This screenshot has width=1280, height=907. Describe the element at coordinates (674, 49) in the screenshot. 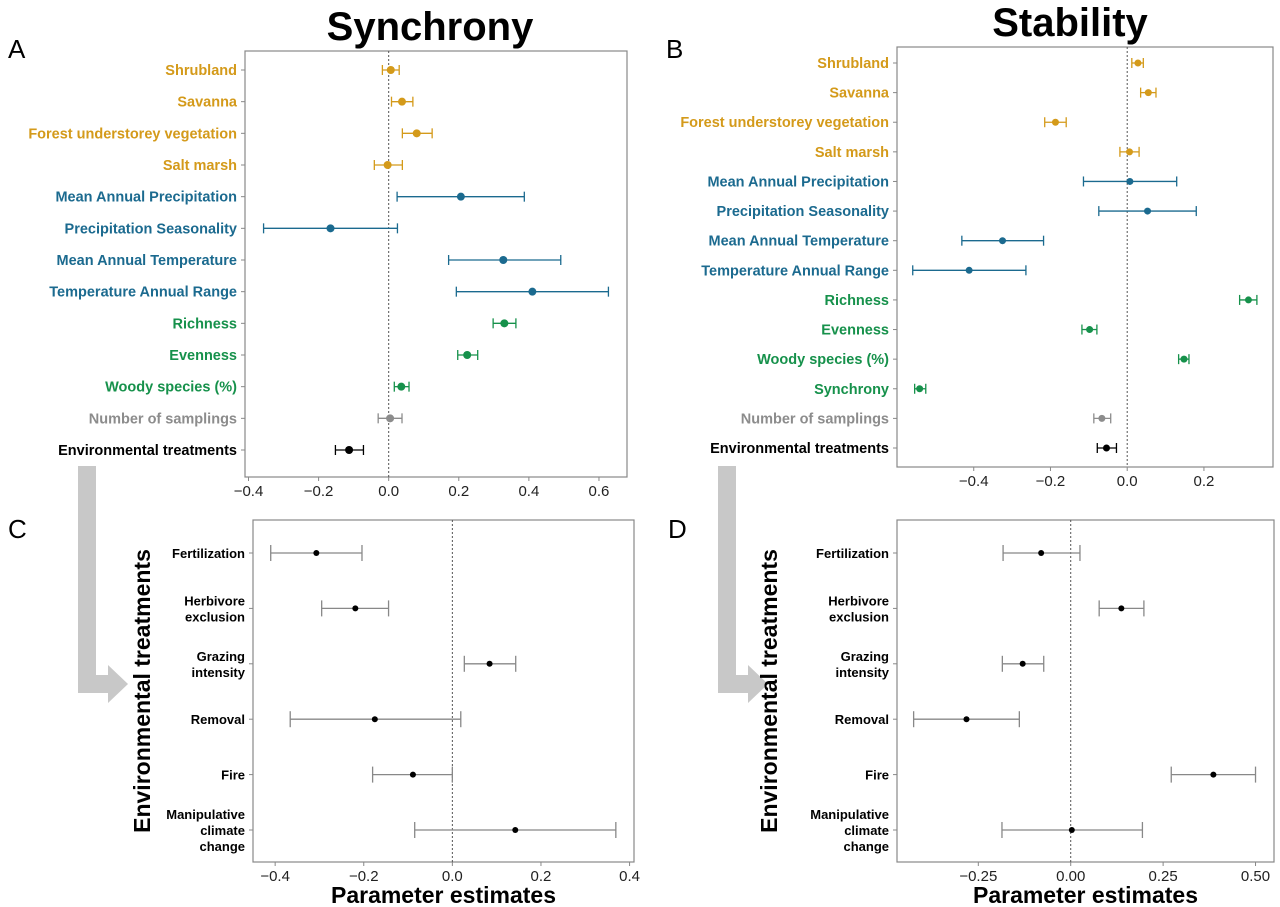

I see `panel-letter-b: B` at that location.